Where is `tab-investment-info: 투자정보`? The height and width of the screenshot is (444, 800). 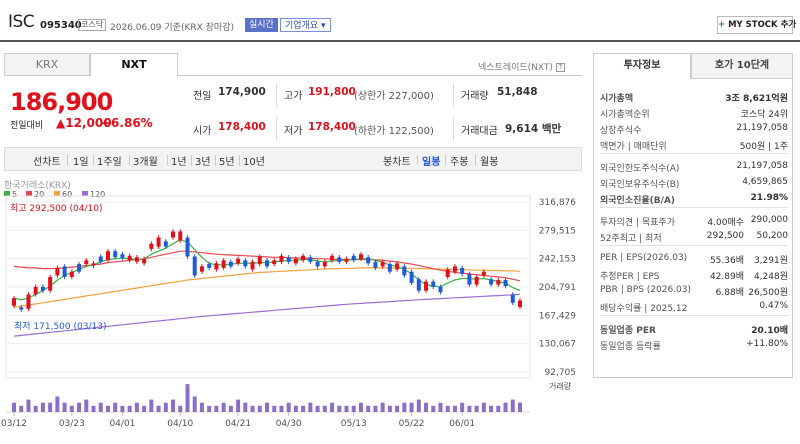
tab-investment-info: 투자정보 is located at coordinates (642, 66).